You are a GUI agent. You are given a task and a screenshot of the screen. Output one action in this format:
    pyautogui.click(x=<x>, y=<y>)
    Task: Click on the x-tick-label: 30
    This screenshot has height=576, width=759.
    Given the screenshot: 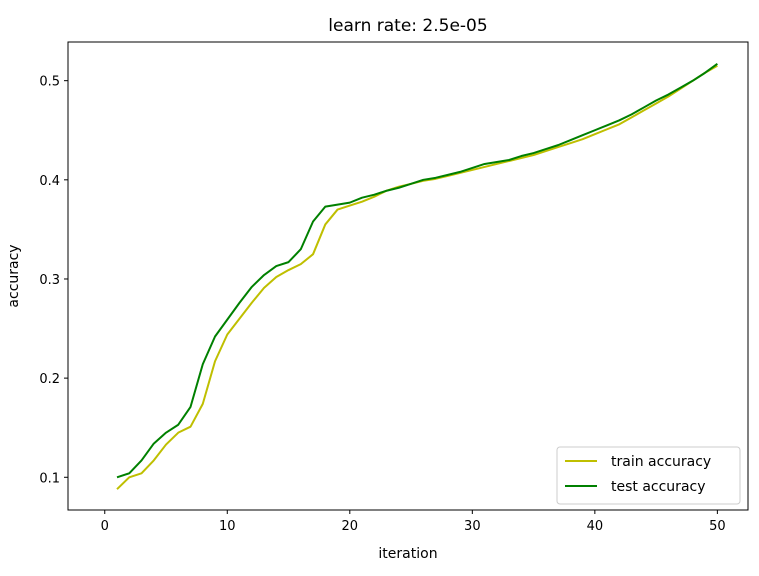 What is the action you would take?
    pyautogui.click(x=472, y=526)
    